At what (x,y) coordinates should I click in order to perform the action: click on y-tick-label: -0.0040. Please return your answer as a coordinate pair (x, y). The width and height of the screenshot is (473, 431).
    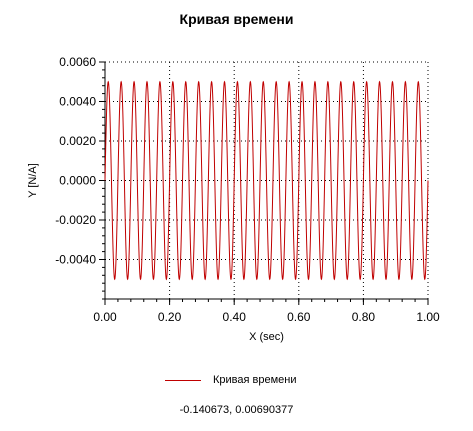
    Looking at the image, I should click on (75, 260).